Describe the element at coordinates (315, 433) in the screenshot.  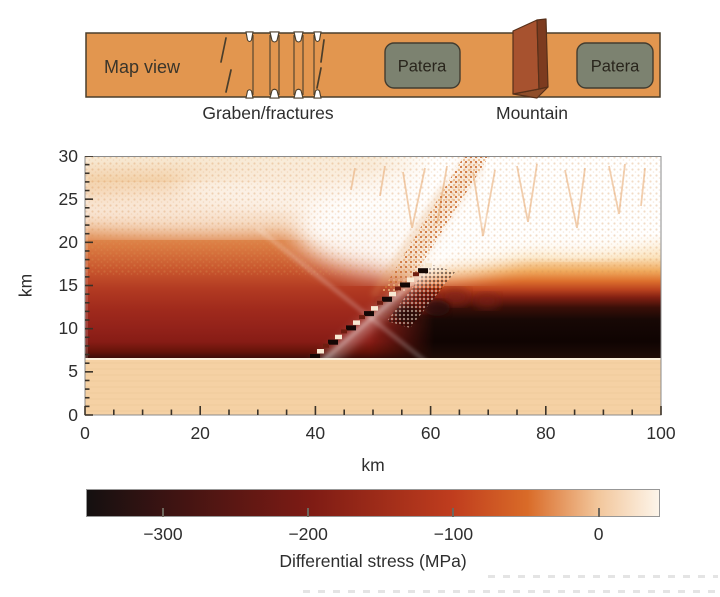
I see `x-tick-label-40: 40` at that location.